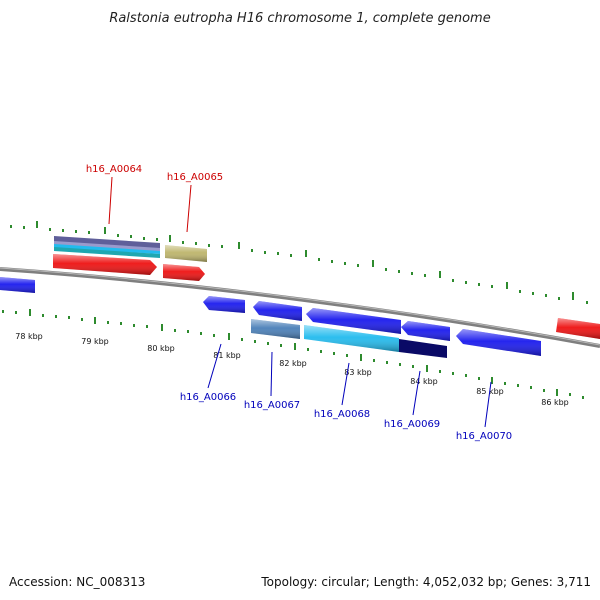  I want to click on gene-feature-h16_A0065, so click(185, 263).